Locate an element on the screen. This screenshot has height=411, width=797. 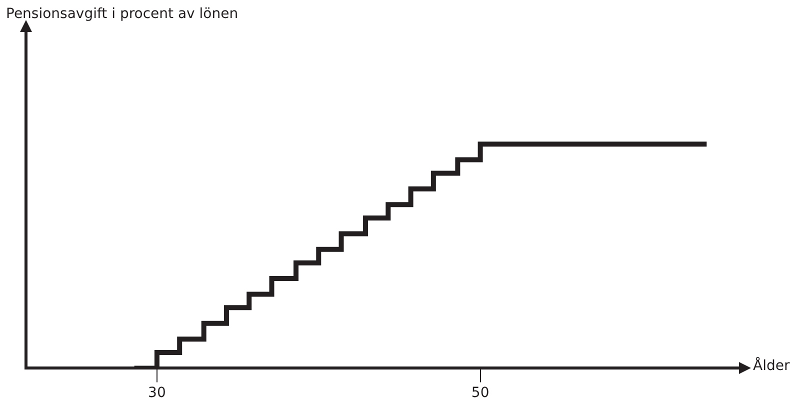
x-axis-title: Ålder is located at coordinates (771, 366).